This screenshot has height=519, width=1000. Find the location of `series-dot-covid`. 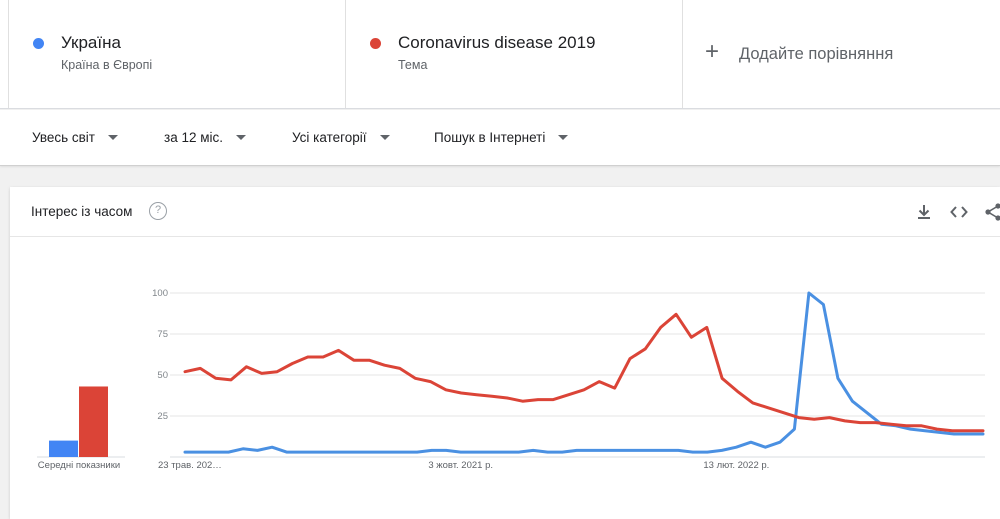

series-dot-covid is located at coordinates (375, 43).